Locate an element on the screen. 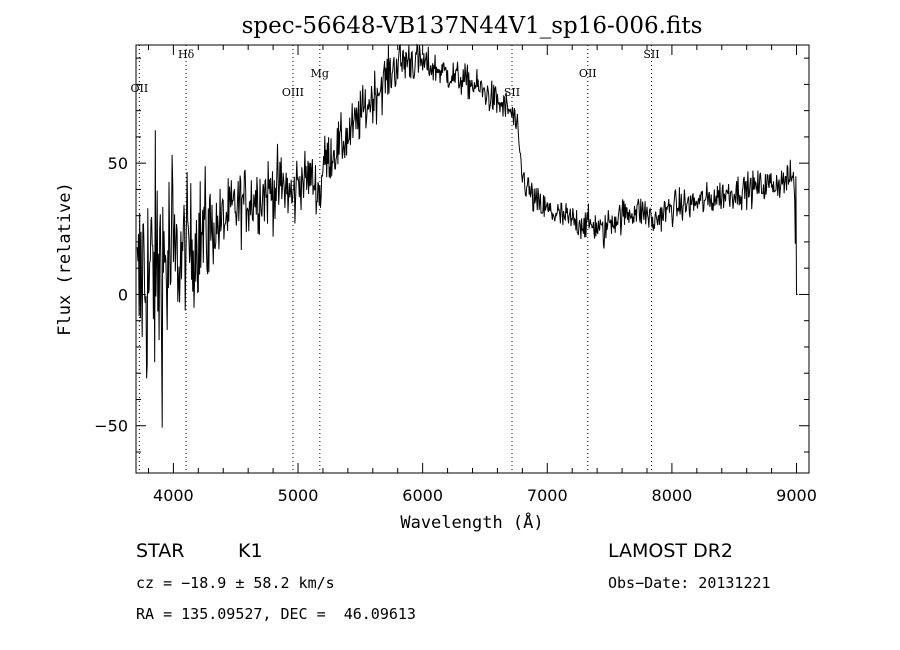 The height and width of the screenshot is (650, 900). spectral-line-label: Mg is located at coordinates (320, 73).